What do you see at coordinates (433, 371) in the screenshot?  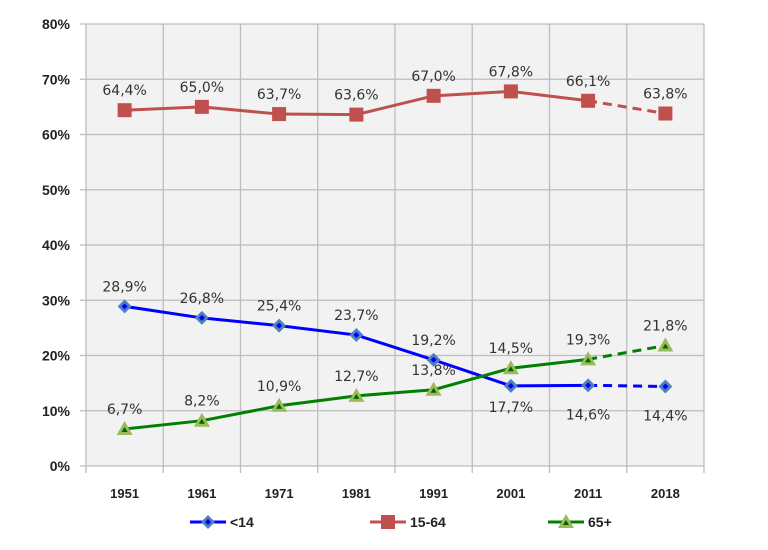 I see `data-label: 13,8%` at bounding box center [433, 371].